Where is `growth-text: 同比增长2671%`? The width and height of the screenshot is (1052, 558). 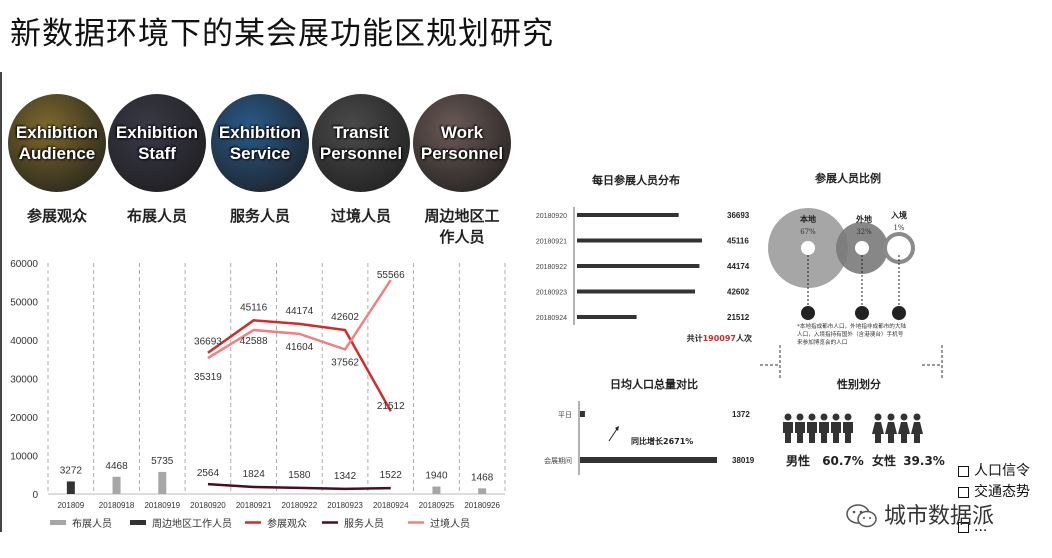
growth-text: 同比增长2671% is located at coordinates (662, 441).